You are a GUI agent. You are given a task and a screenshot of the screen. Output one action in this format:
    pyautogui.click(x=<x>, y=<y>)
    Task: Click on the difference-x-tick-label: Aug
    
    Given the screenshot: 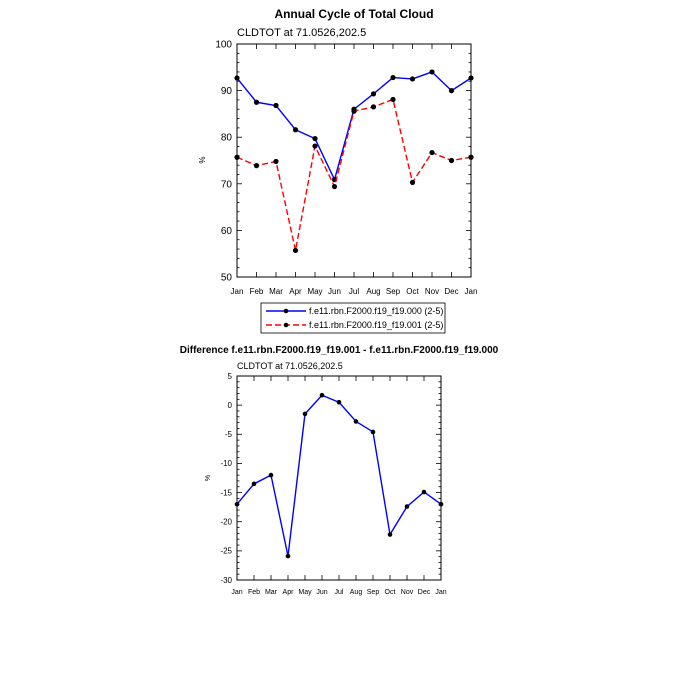 What is the action you would take?
    pyautogui.click(x=356, y=592)
    